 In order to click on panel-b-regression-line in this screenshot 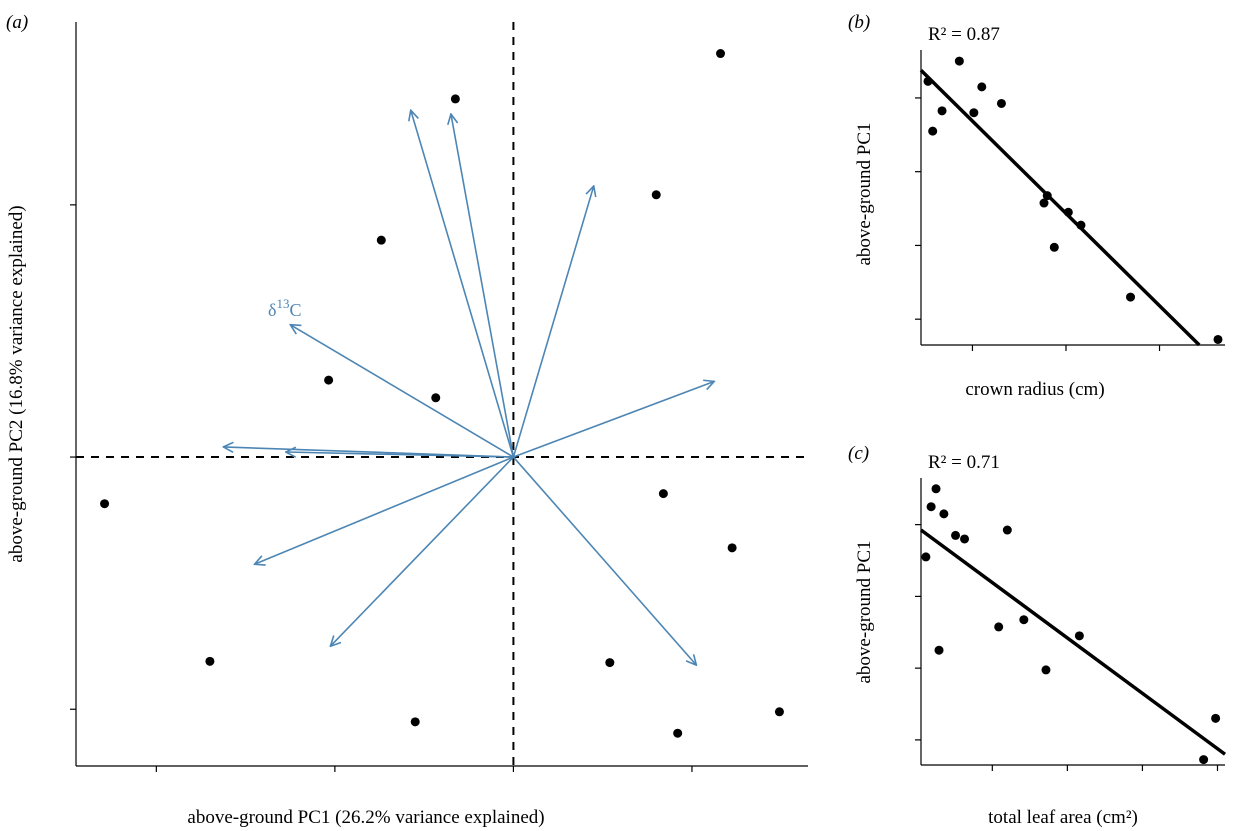, I will do `click(1060, 208)`.